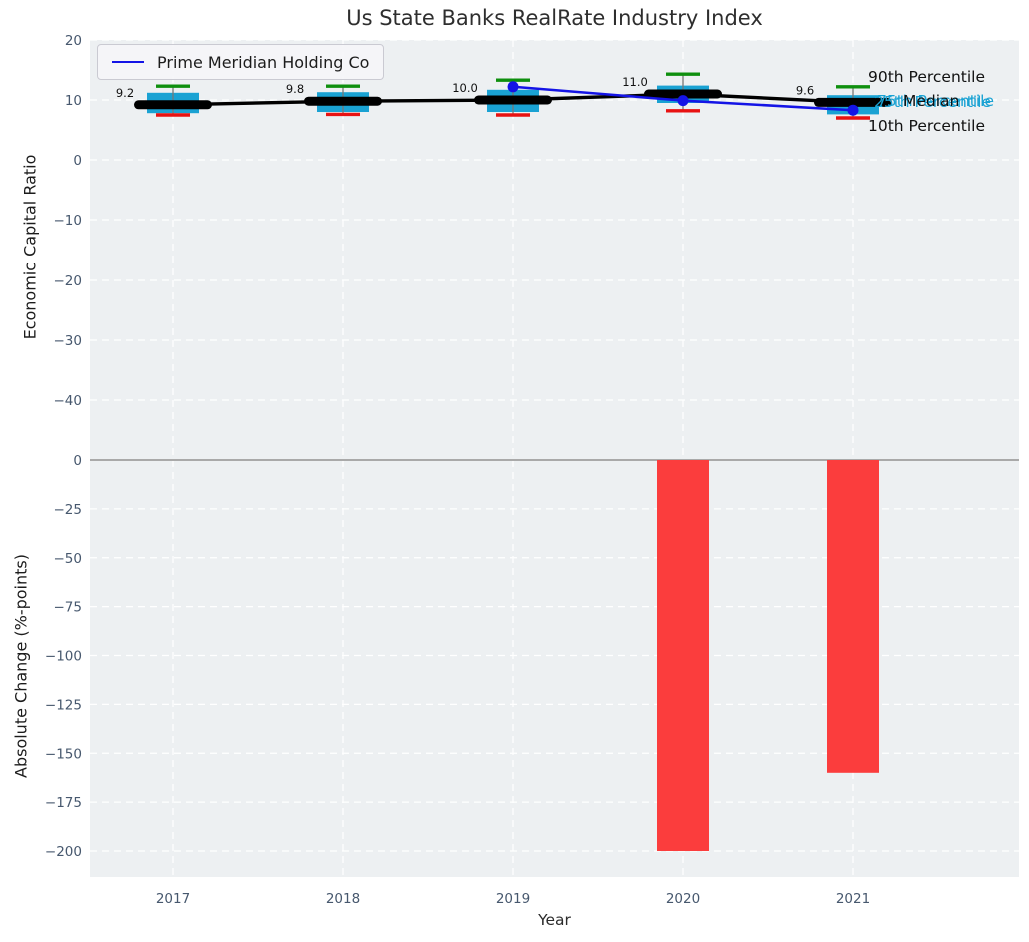 Image resolution: width=1029 pixels, height=942 pixels. What do you see at coordinates (513, 87) in the screenshot?
I see `company-point-2019` at bounding box center [513, 87].